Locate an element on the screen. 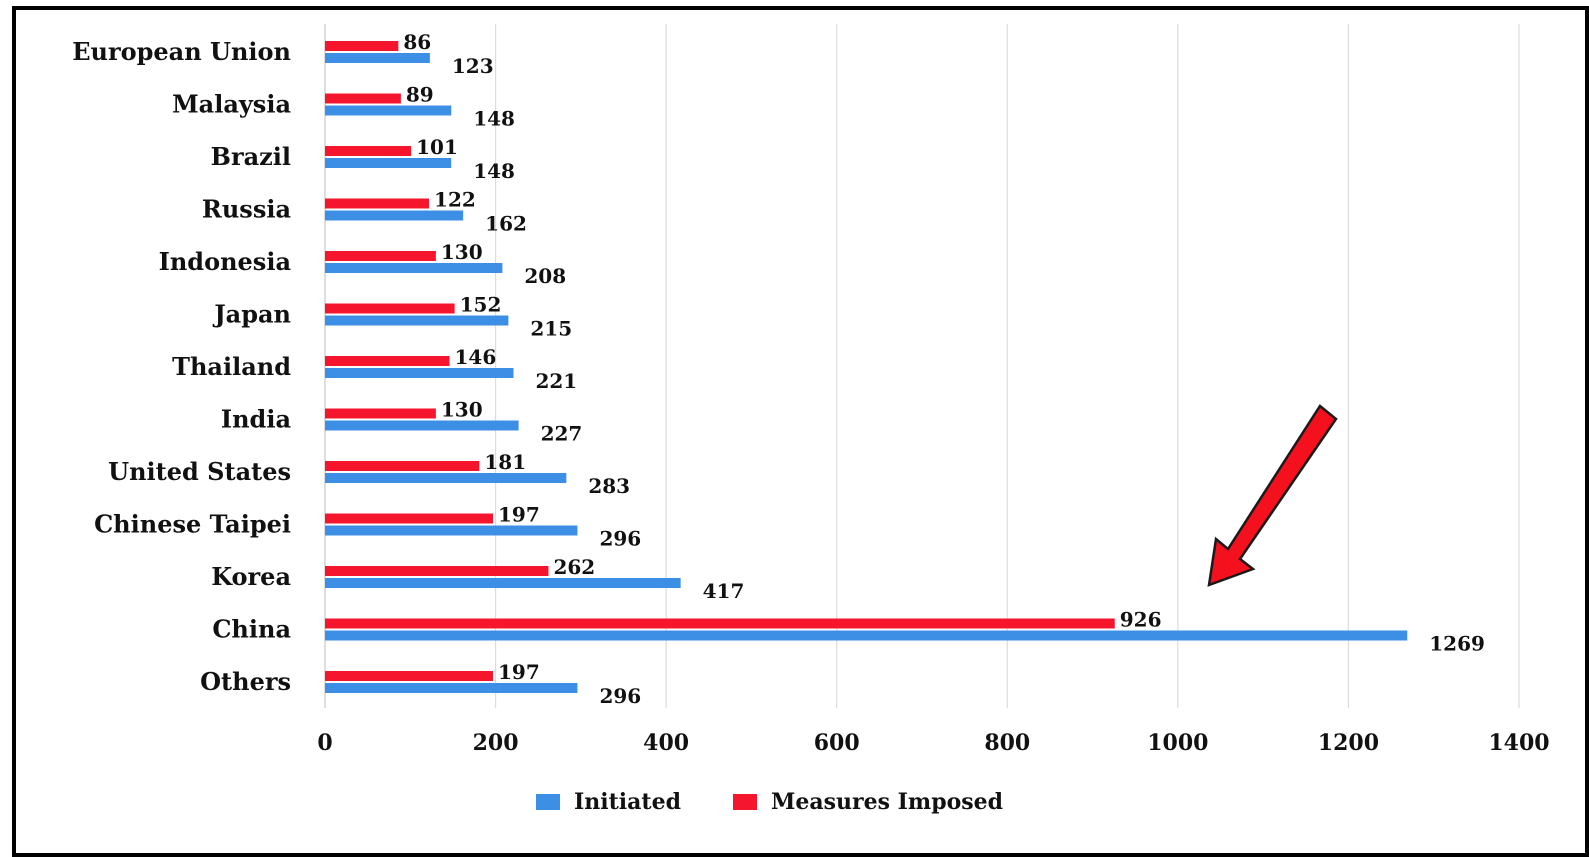 This screenshot has height=857, width=1589. value-label-measures-imposed: 101 is located at coordinates (437, 147).